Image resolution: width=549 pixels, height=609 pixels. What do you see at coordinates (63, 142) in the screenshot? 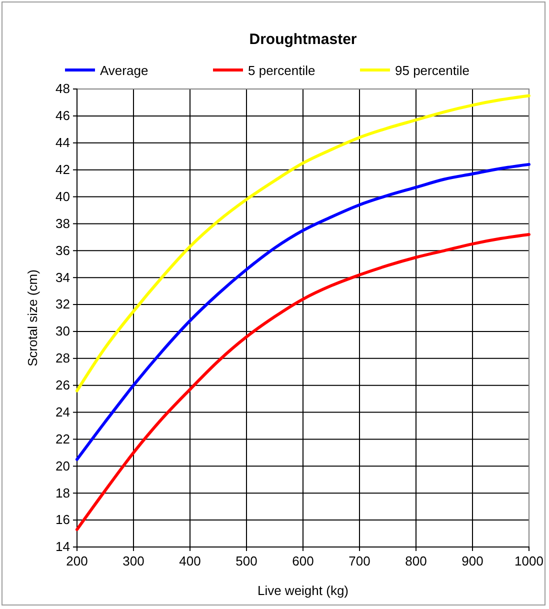
I see `y-tick-label: 44` at bounding box center [63, 142].